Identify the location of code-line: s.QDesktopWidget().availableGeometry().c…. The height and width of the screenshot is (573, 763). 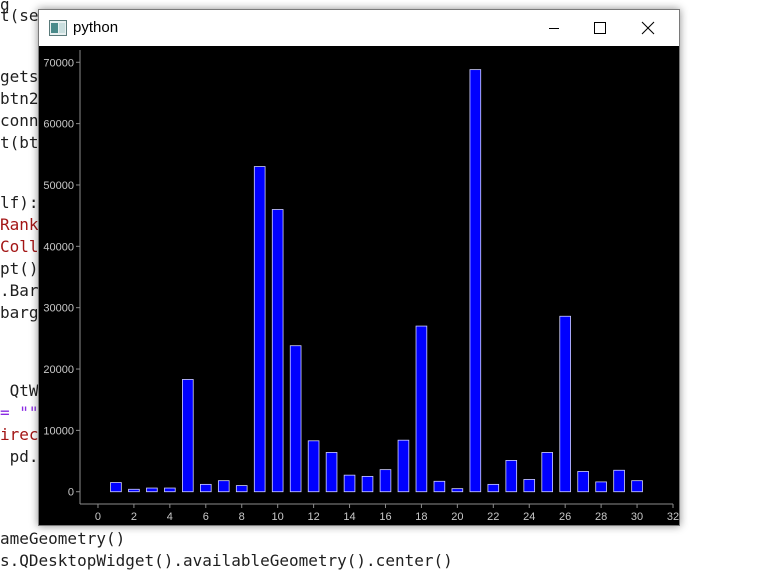
(226, 560).